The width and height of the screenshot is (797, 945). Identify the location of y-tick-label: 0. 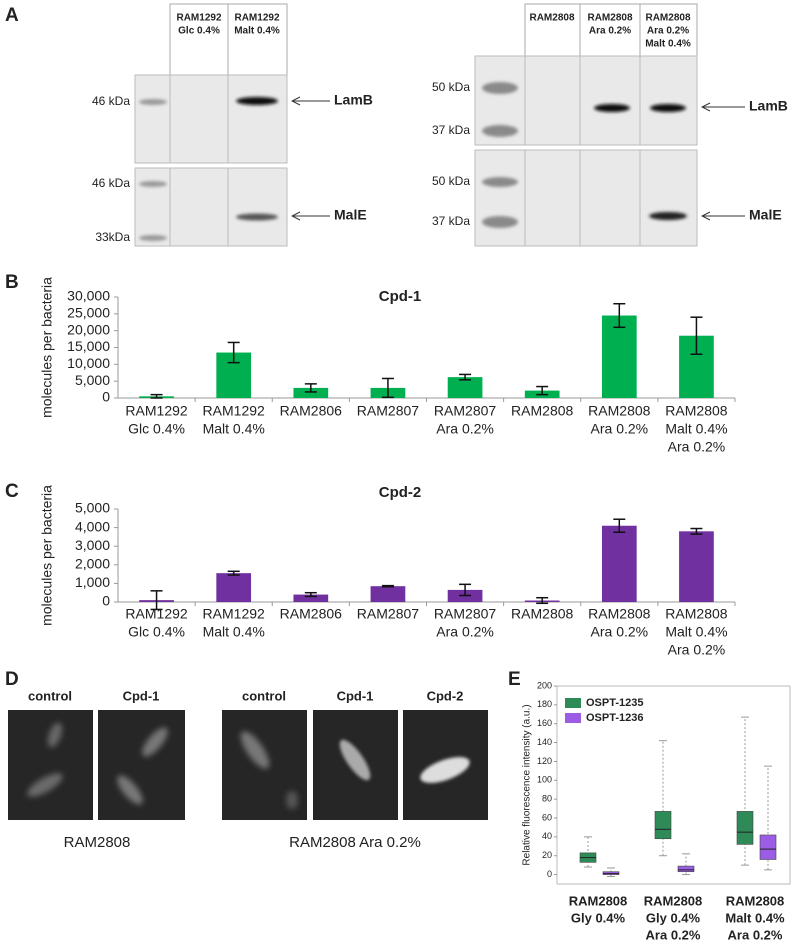
(549, 874).